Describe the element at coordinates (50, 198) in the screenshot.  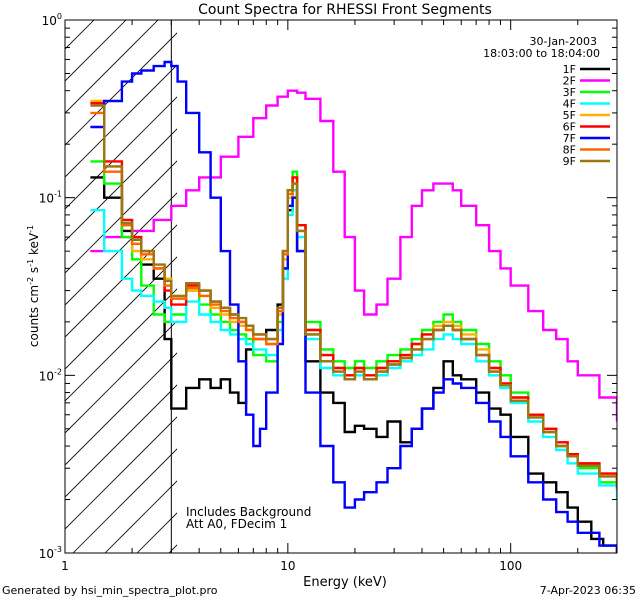
I see `y-tick-label: 10⁻¹` at that location.